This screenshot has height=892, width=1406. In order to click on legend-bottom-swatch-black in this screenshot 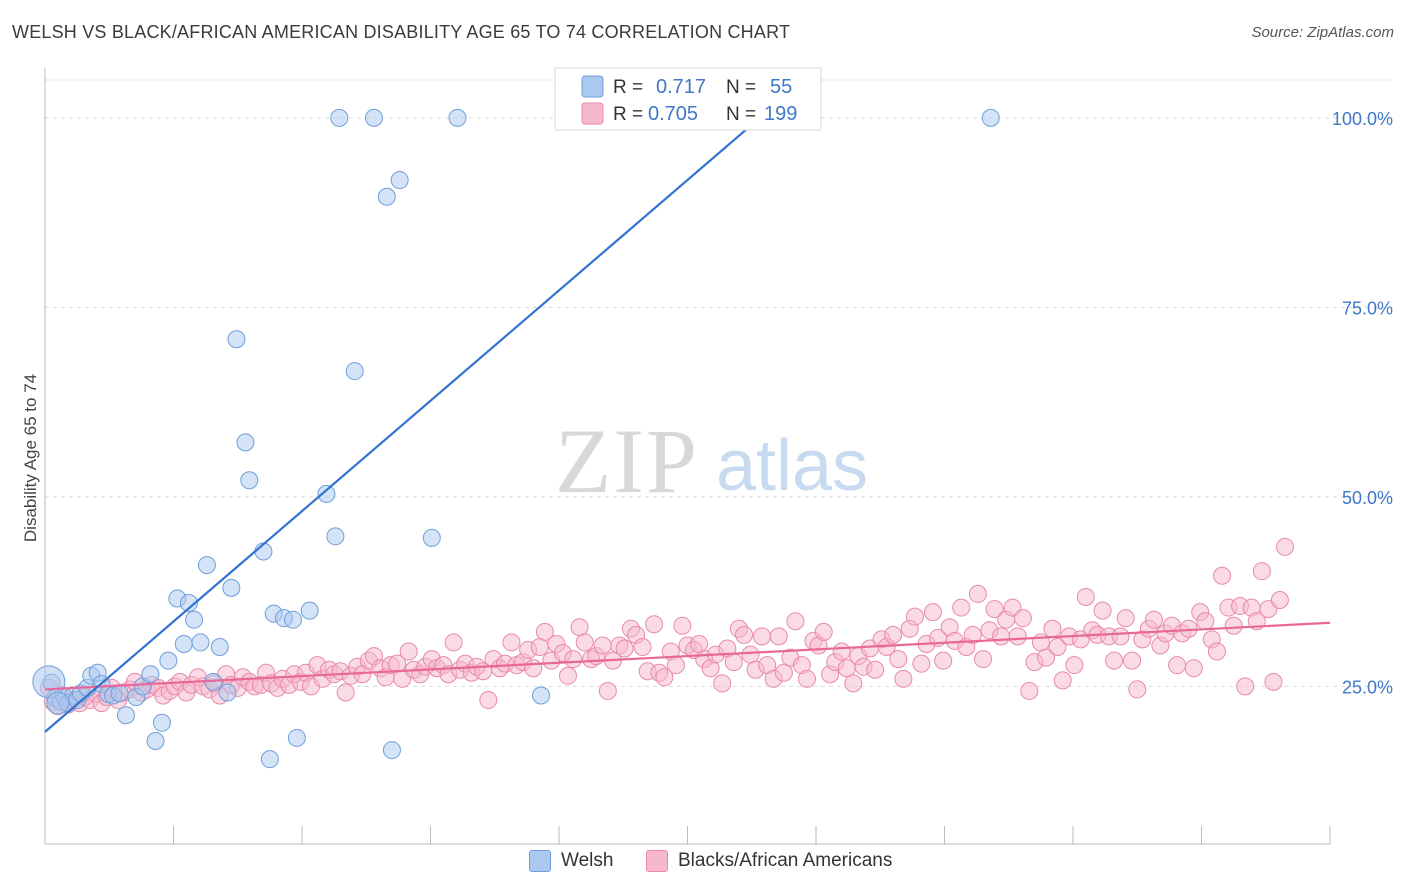, I will do `click(657, 861)`.